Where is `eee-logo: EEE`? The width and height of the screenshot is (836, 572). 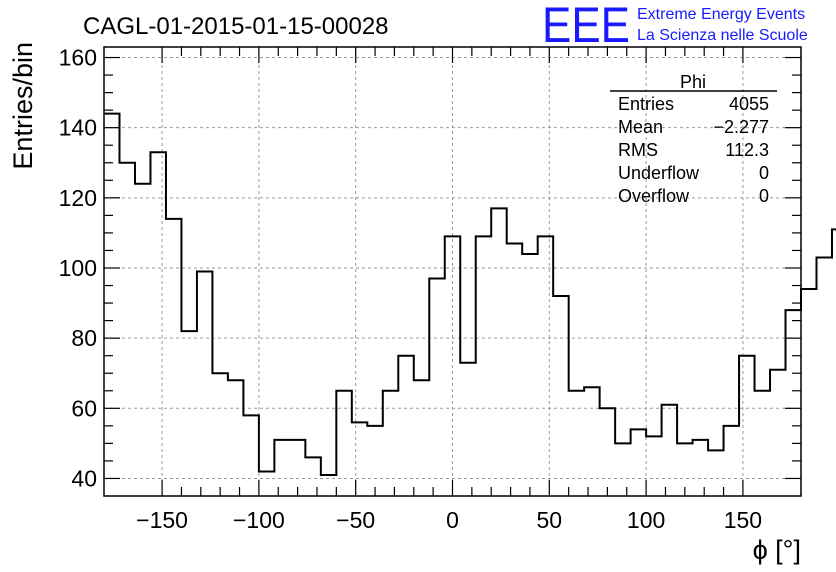 eee-logo: EEE is located at coordinates (586, 26).